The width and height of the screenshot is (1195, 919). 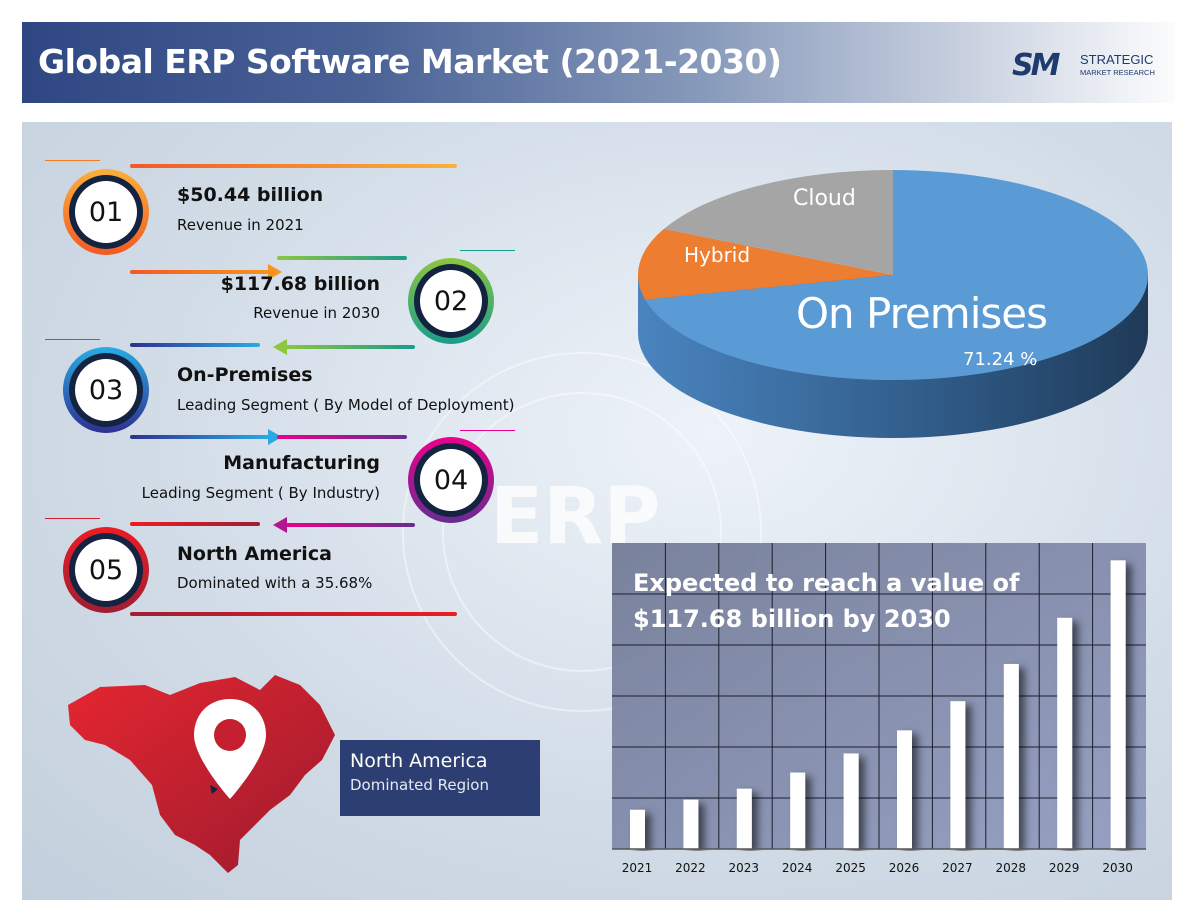 What do you see at coordinates (1117, 72) in the screenshot?
I see `logo-line2: MARKET RESEARCH` at bounding box center [1117, 72].